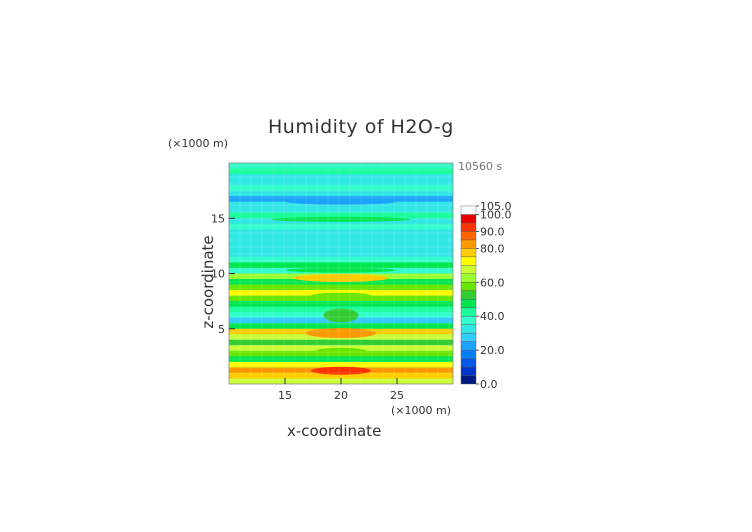 Image resolution: width=752 pixels, height=532 pixels. I want to click on colorbar-label: 0.0, so click(489, 384).